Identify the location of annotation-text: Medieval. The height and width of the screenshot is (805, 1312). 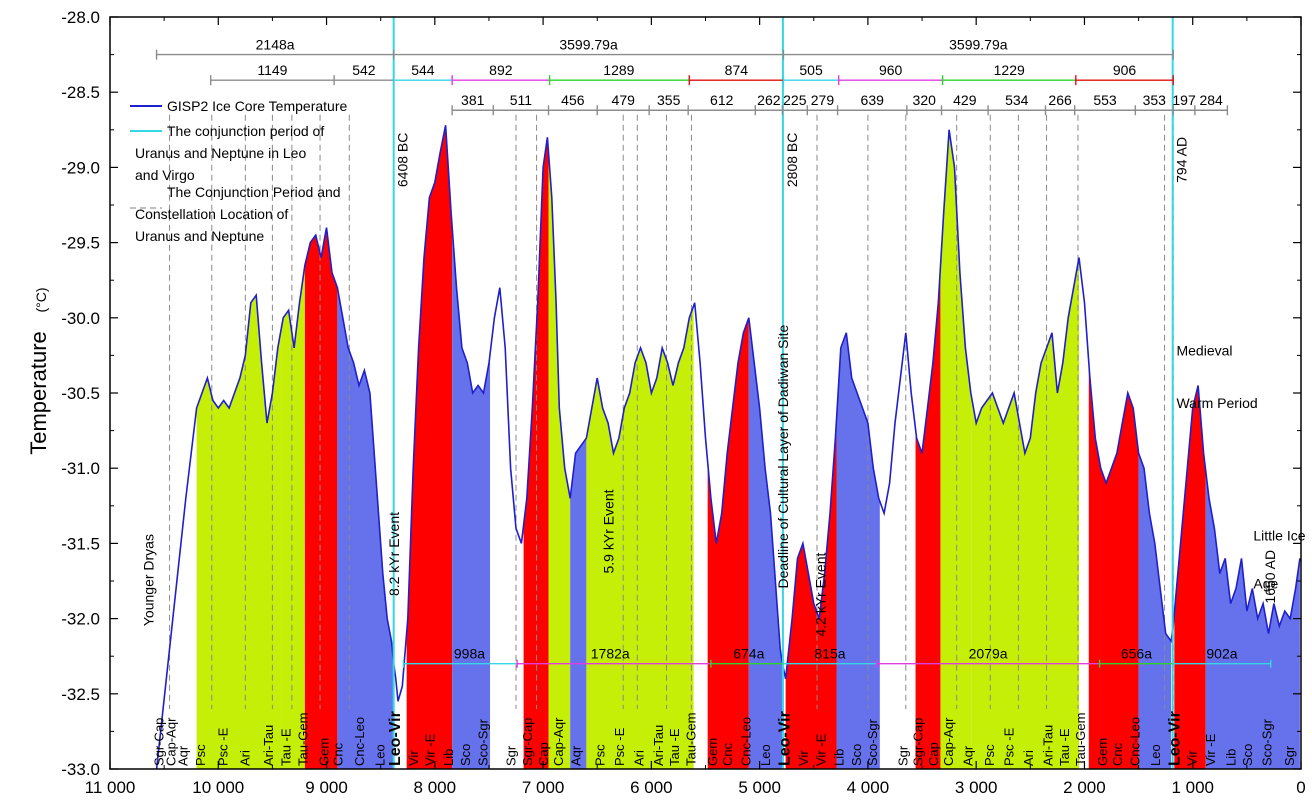
(1204, 350).